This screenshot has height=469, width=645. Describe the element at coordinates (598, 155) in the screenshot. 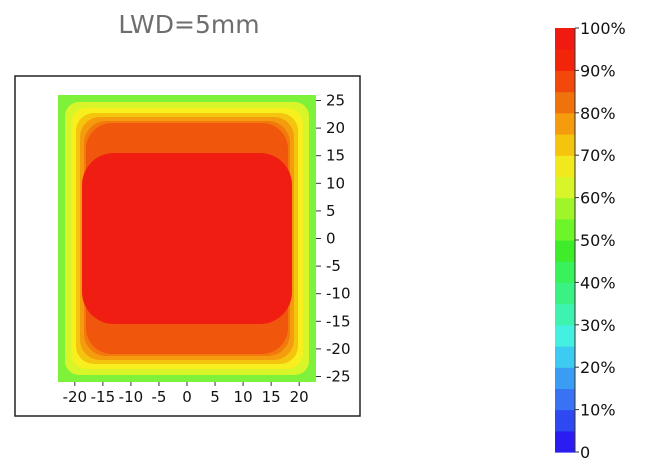

I see `colorbar-tick-label: 70%` at that location.